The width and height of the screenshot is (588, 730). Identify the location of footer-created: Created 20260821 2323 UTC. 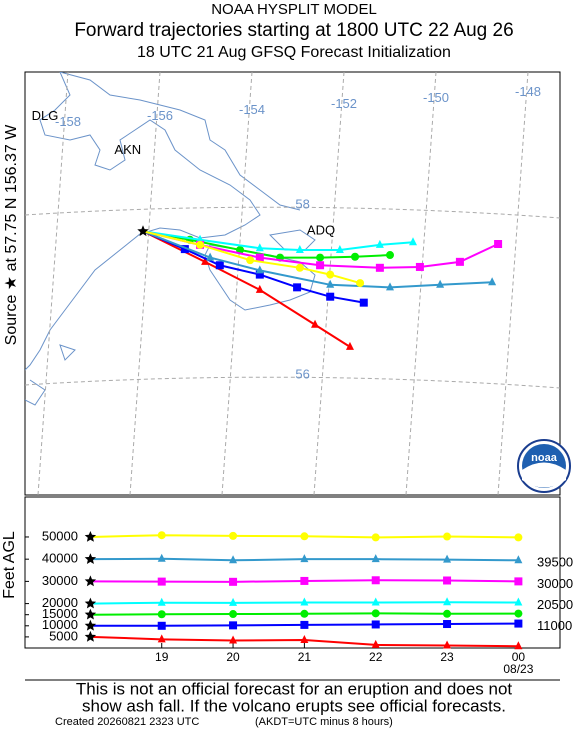
(127, 722).